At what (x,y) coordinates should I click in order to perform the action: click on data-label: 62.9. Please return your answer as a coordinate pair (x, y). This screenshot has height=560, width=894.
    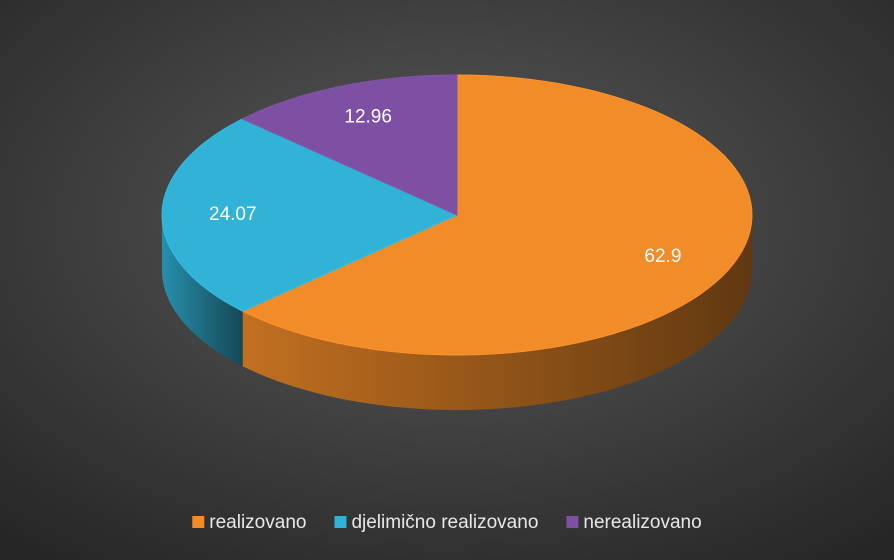
    Looking at the image, I should click on (662, 256).